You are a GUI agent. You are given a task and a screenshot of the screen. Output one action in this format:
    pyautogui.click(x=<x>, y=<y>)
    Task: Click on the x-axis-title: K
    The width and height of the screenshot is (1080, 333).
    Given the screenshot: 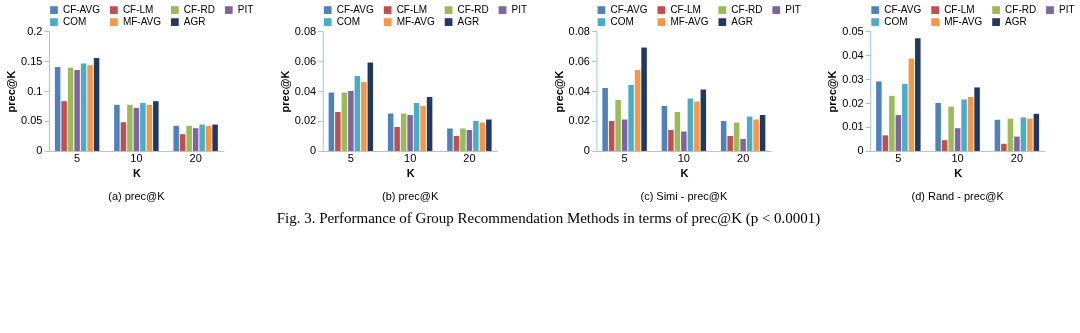 What is the action you would take?
    pyautogui.click(x=136, y=173)
    